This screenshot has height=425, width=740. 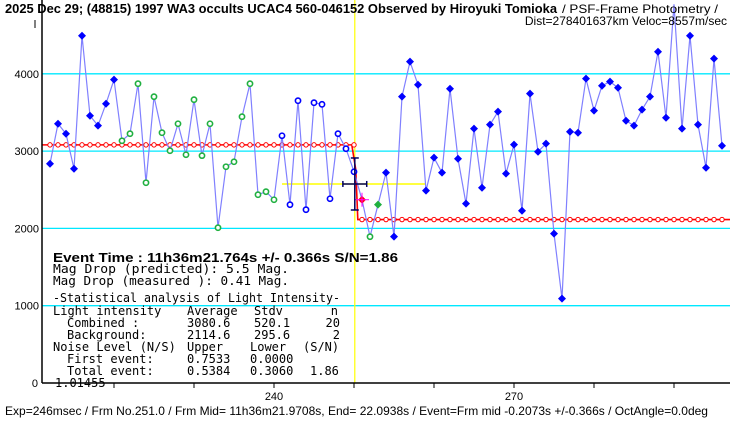 I want to click on stats-col-stdv: Stdv, so click(x=268, y=311).